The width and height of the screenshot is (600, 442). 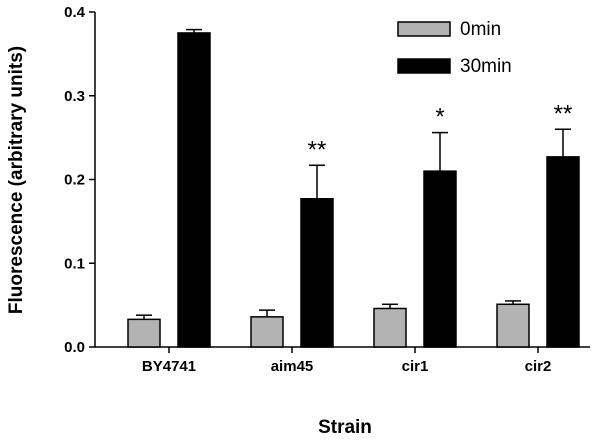 What do you see at coordinates (169, 366) in the screenshot?
I see `x-tick-label: BY4741` at bounding box center [169, 366].